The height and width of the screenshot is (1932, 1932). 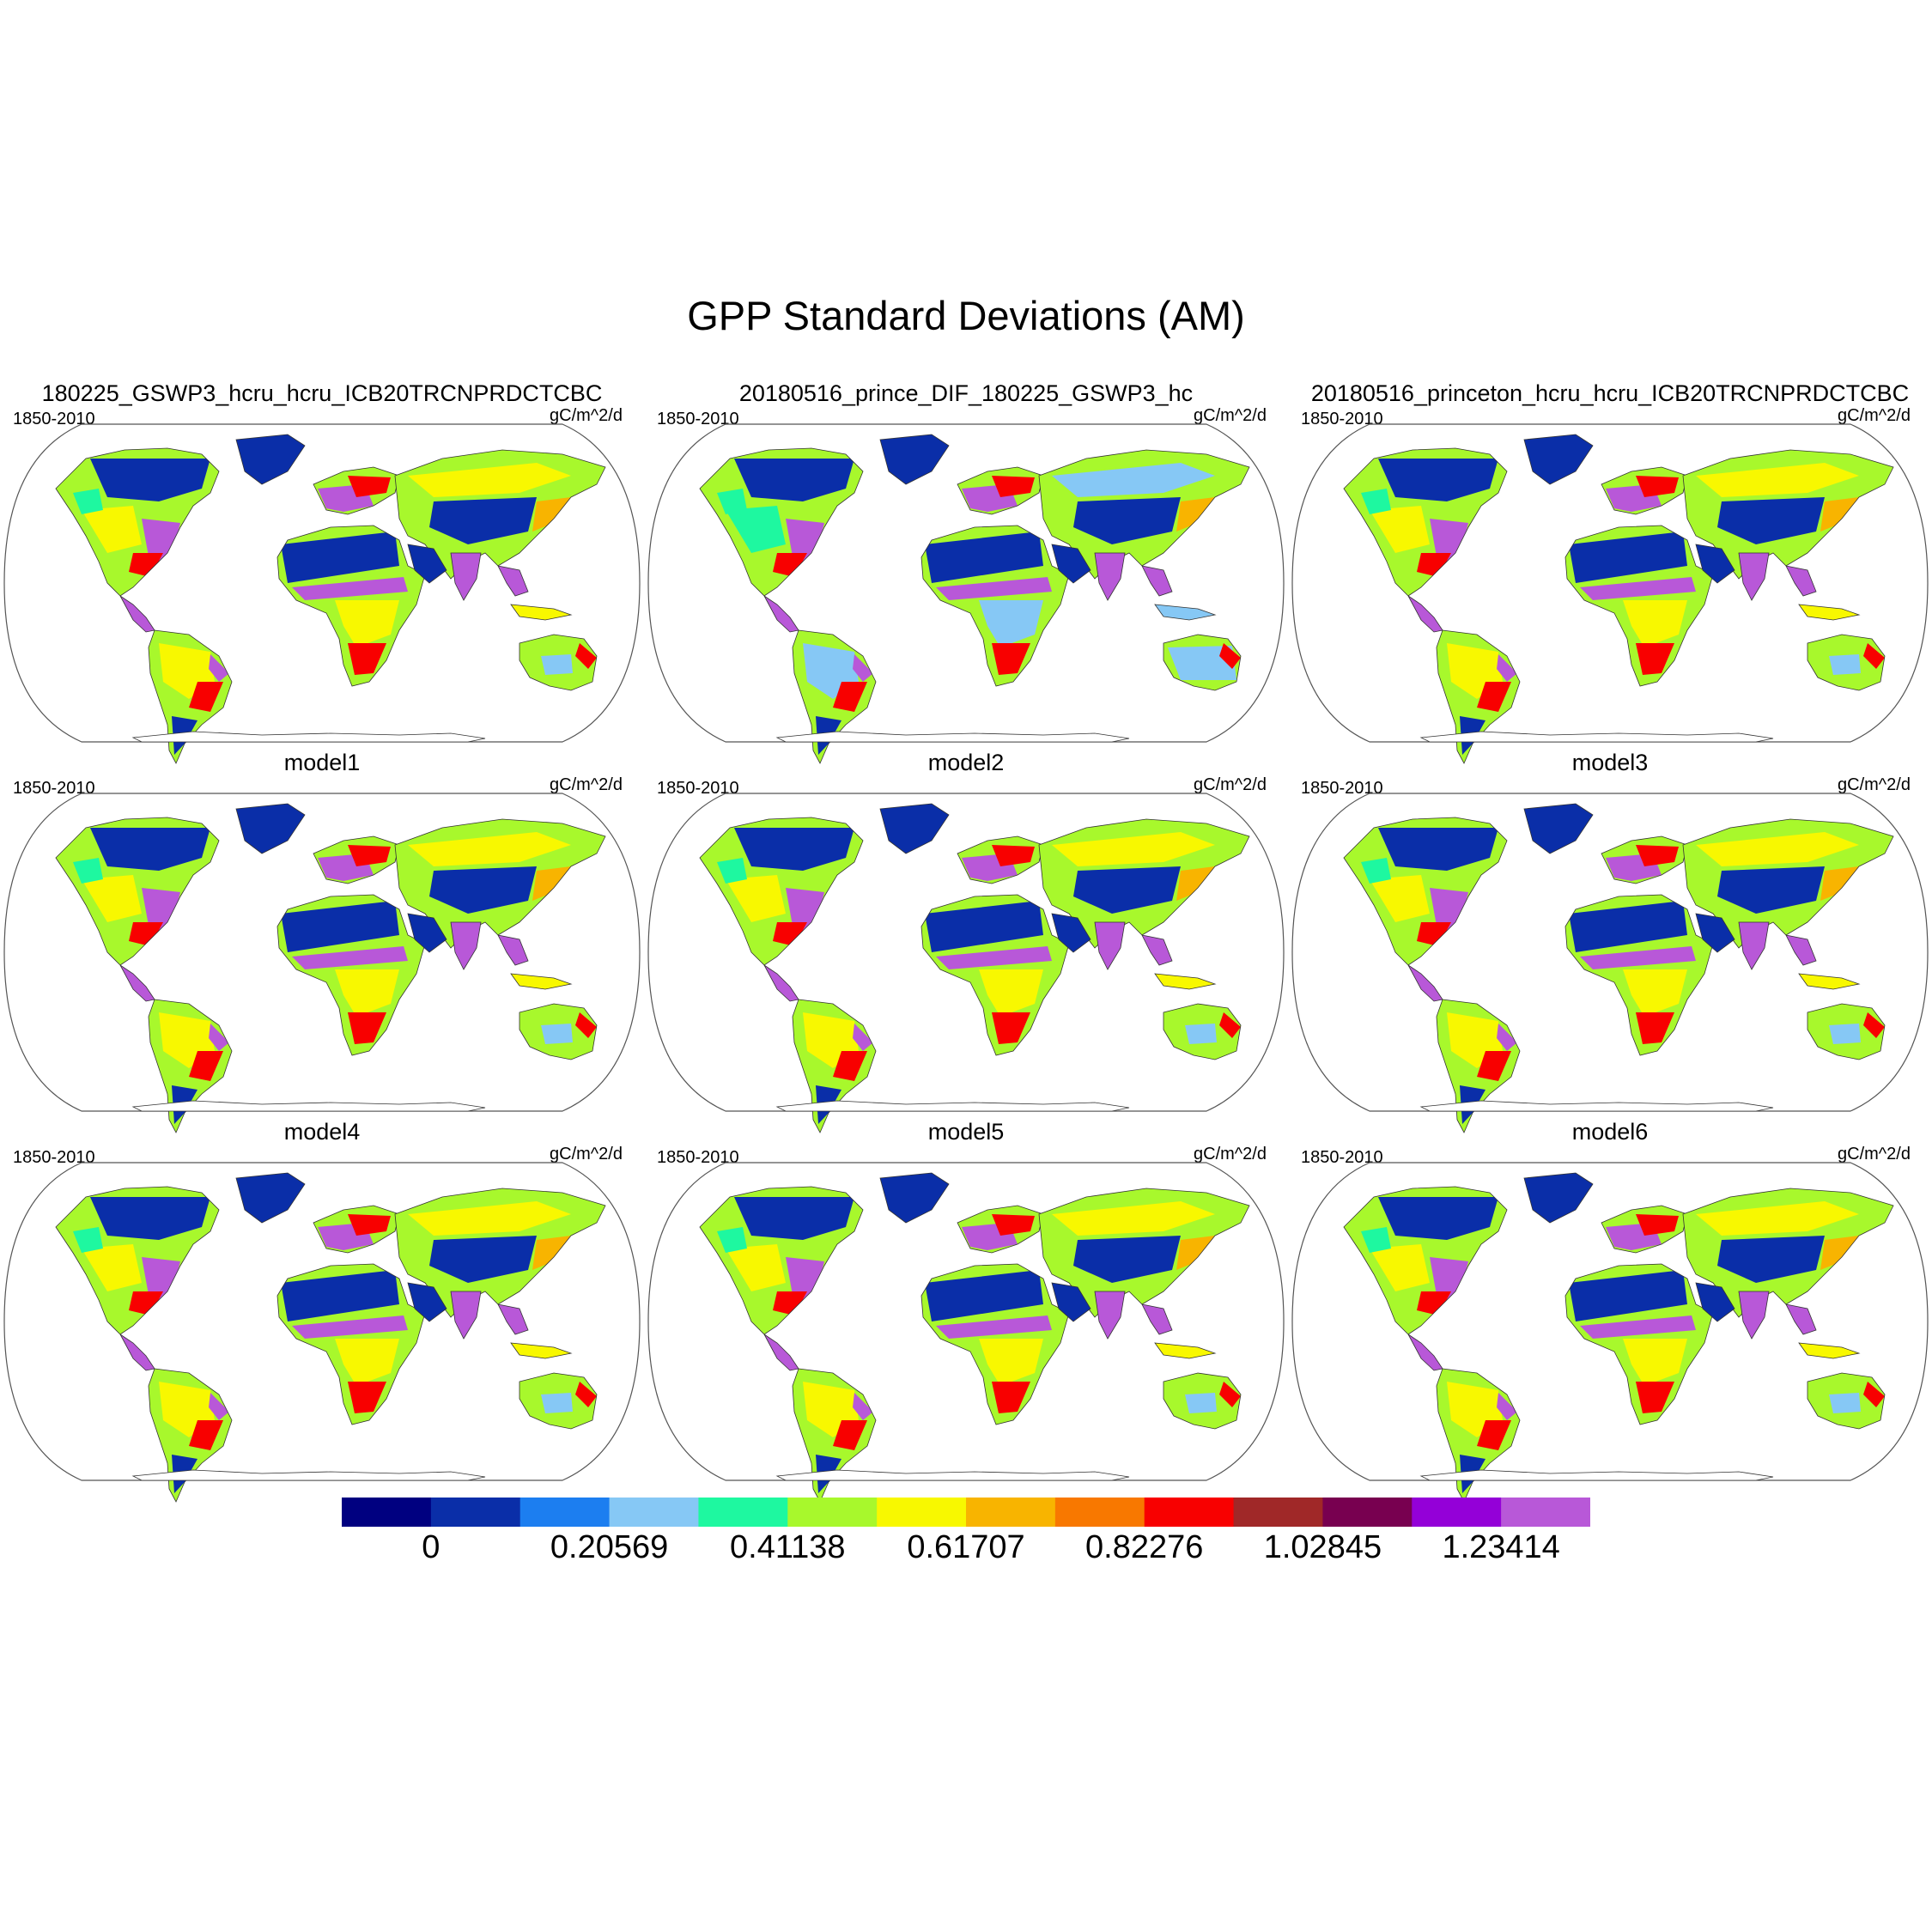 I want to click on colorbar, so click(x=966, y=1513).